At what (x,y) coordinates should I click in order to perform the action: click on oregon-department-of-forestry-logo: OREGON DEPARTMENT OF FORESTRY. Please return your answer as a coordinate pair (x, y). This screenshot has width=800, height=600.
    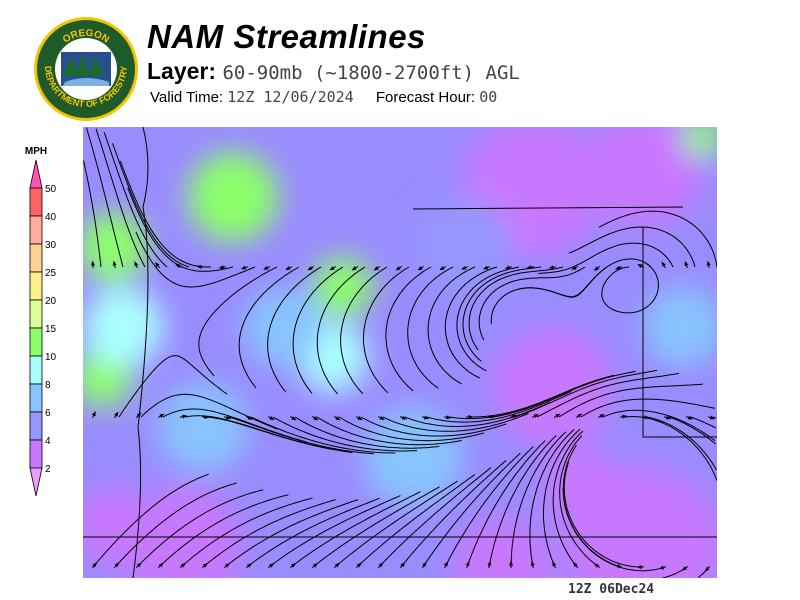
    Looking at the image, I should click on (86, 69).